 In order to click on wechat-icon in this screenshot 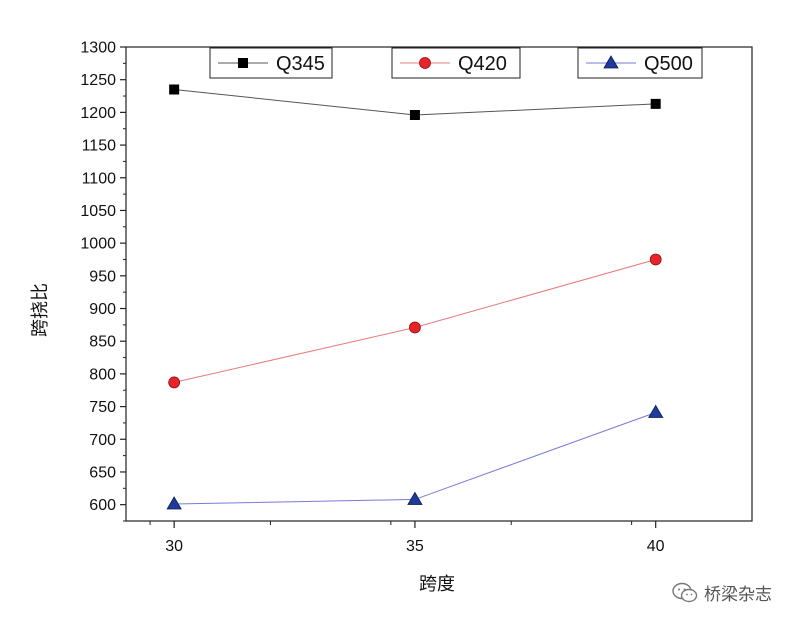, I will do `click(685, 592)`.